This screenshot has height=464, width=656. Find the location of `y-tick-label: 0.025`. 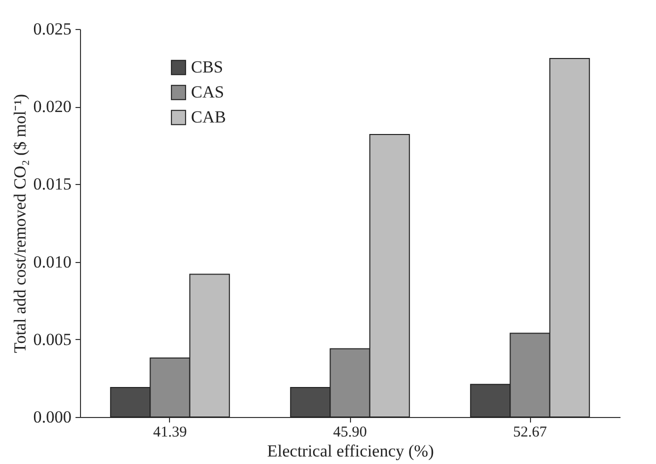

y-tick-label: 0.025 is located at coordinates (52, 29).